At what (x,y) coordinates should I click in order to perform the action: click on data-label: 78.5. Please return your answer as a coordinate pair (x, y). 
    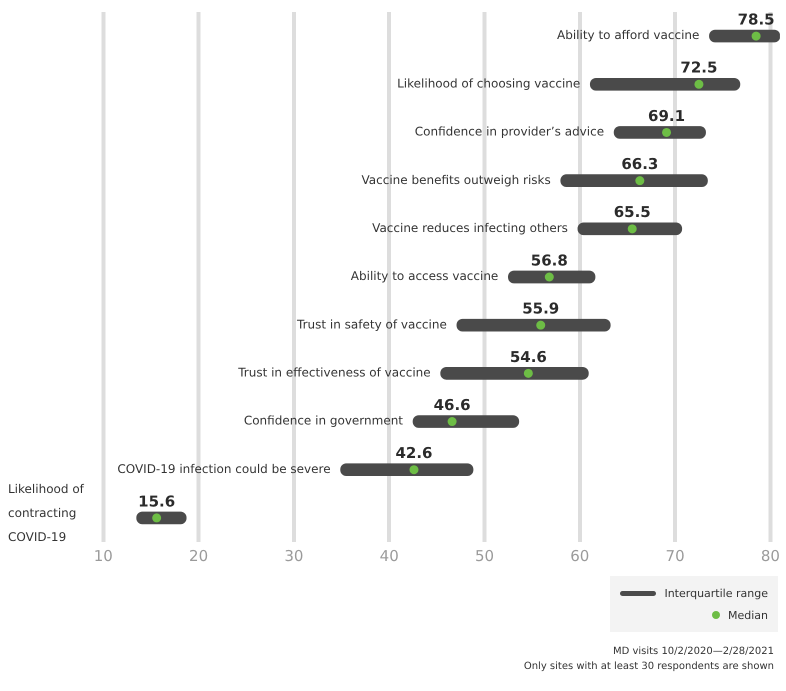
    Looking at the image, I should click on (756, 19).